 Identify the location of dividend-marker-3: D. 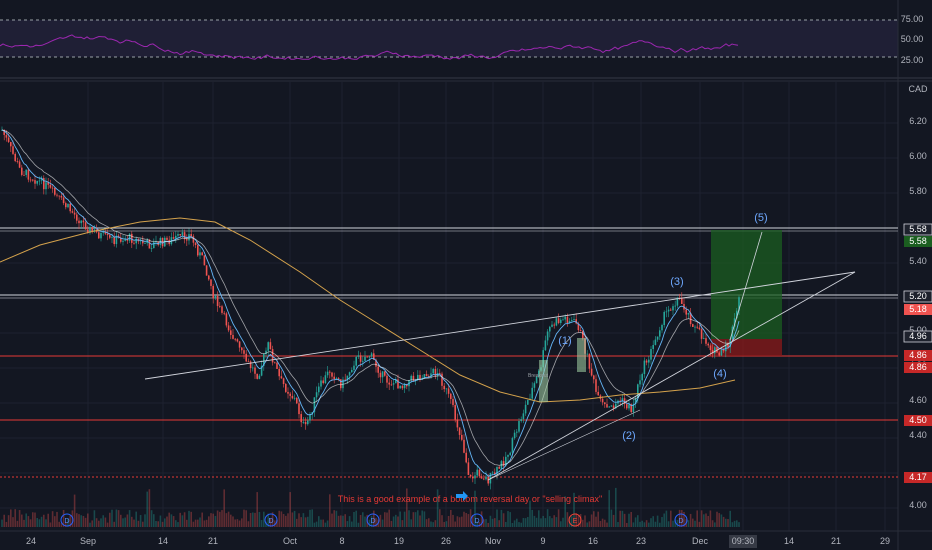
(373, 520).